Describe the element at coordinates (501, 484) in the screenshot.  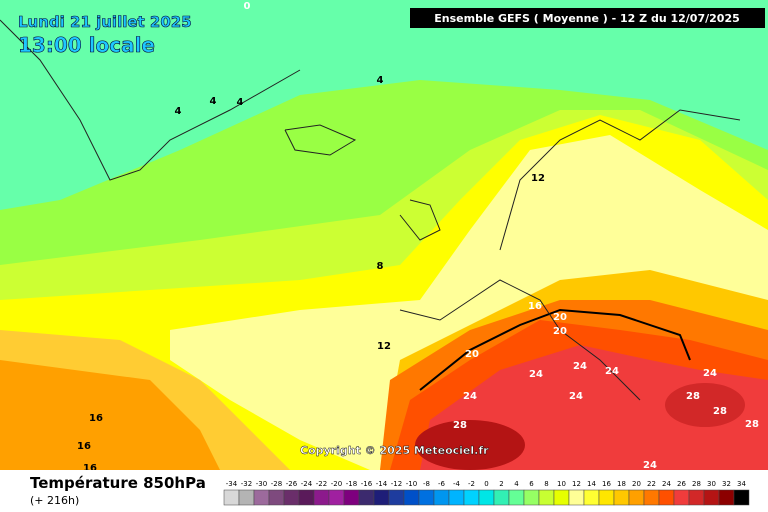
I see `scale-label: 2` at that location.